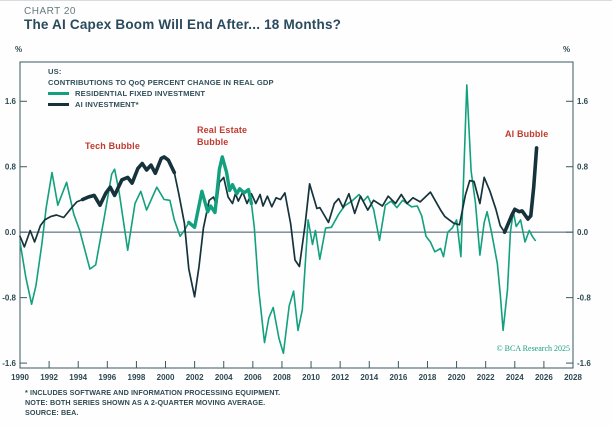  What do you see at coordinates (544, 377) in the screenshot?
I see `x-tick-label: 2026` at bounding box center [544, 377].